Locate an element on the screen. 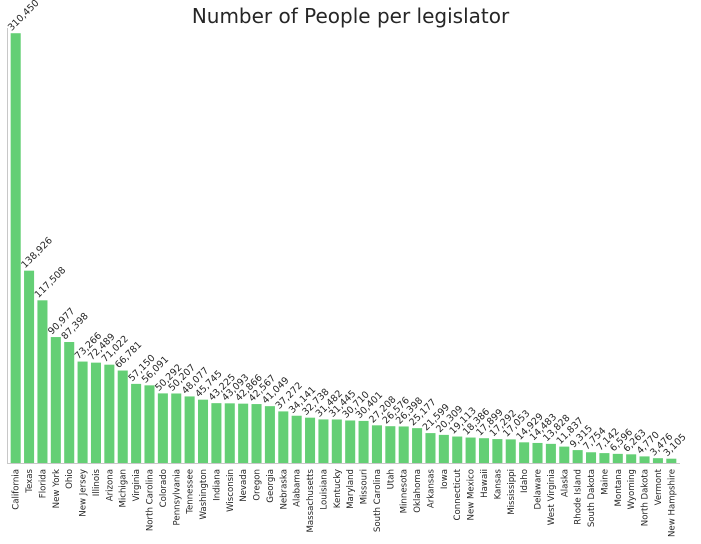 The image size is (701, 544). bar-california is located at coordinates (15, 248).